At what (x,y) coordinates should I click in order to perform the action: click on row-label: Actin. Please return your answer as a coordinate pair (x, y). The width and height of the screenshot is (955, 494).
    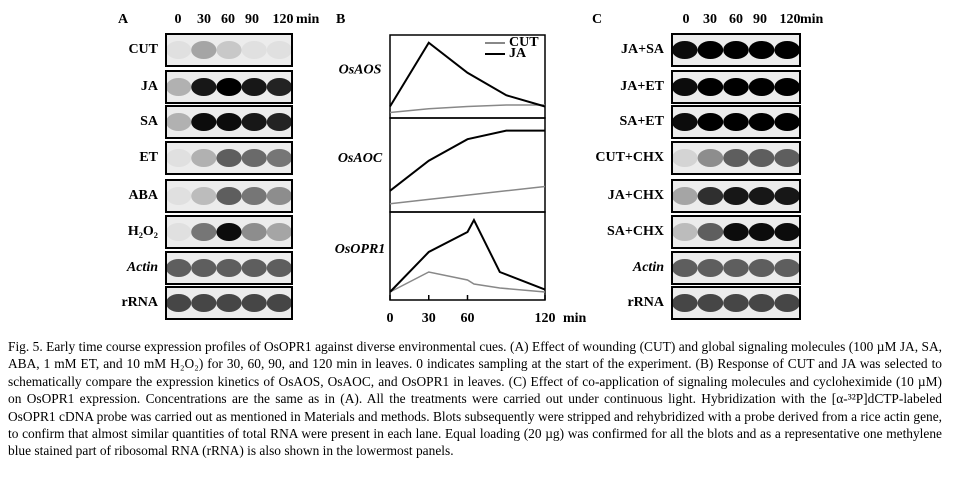
    Looking at the image, I should click on (648, 267).